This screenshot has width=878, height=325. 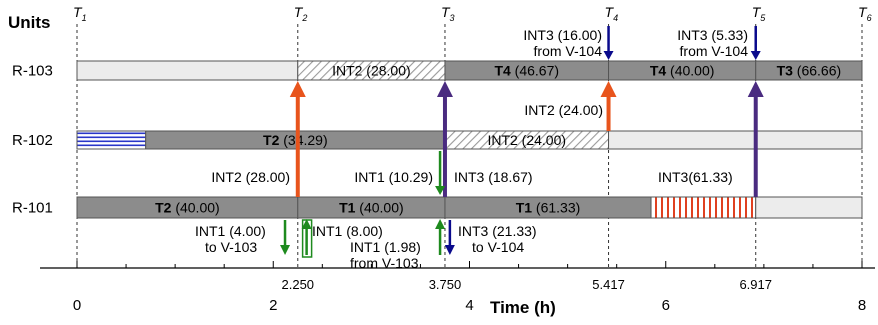 What do you see at coordinates (869, 18) in the screenshot?
I see `time-point-subscript: 6` at bounding box center [869, 18].